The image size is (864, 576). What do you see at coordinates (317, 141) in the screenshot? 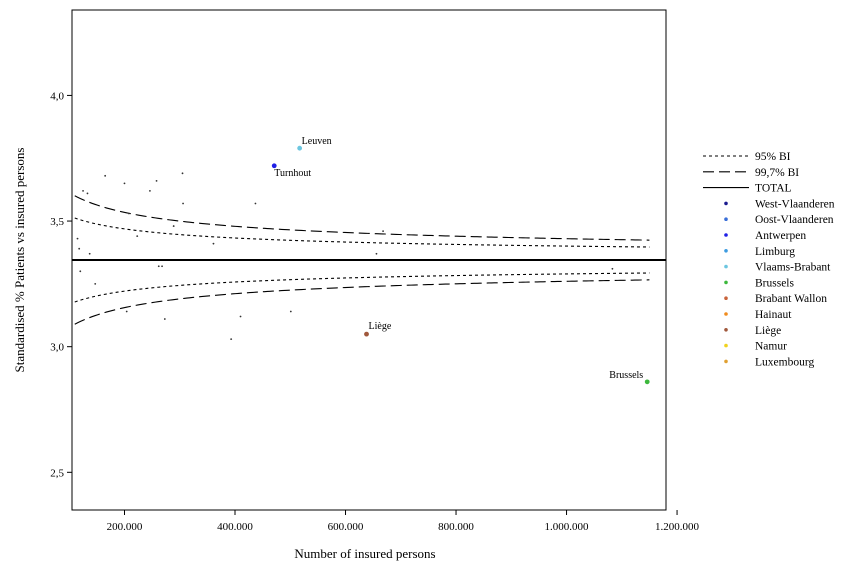
I see `point-label-leuven: Leuven` at bounding box center [317, 141].